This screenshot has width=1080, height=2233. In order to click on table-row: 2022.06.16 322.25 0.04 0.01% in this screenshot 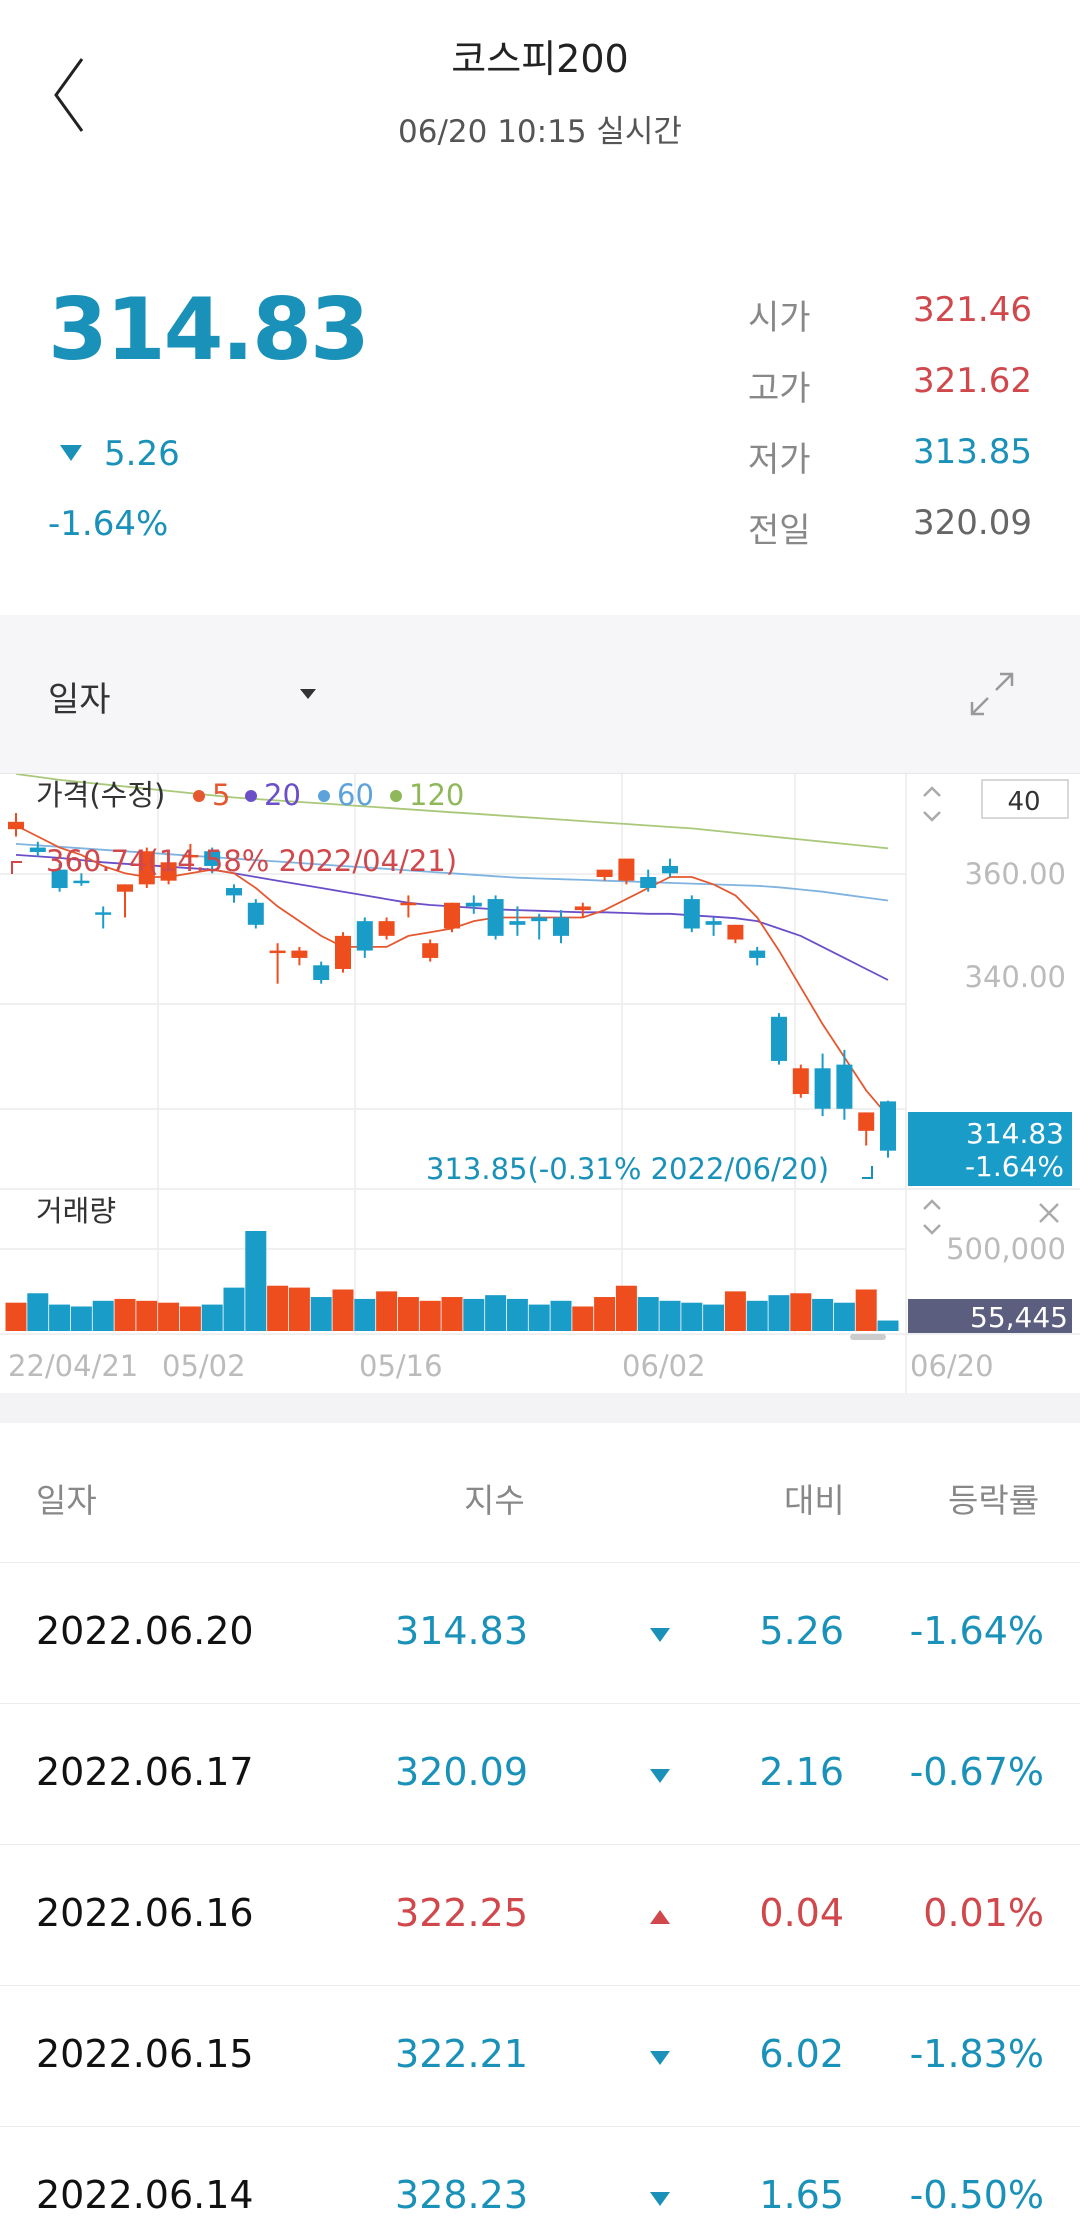, I will do `click(540, 1915)`.